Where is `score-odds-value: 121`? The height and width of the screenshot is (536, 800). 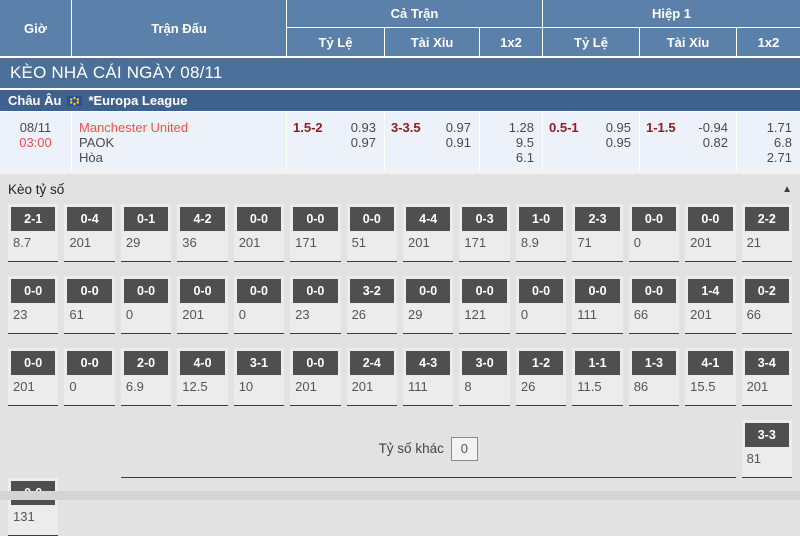 score-odds-value: 121 is located at coordinates (475, 314).